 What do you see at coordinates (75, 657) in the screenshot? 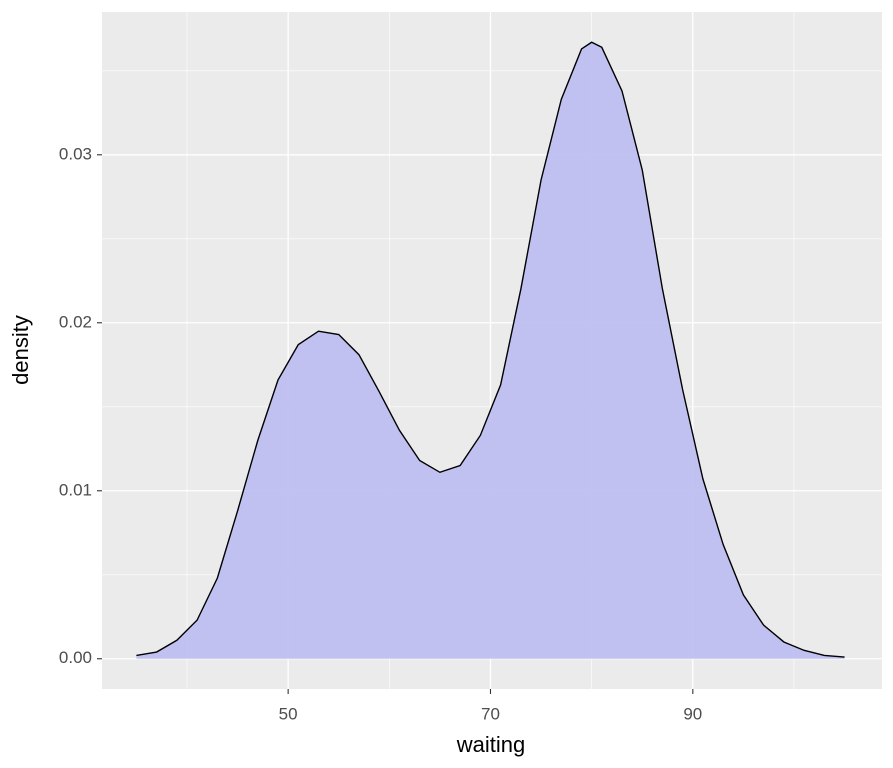
I see `y-tick-label: 0.00` at bounding box center [75, 657].